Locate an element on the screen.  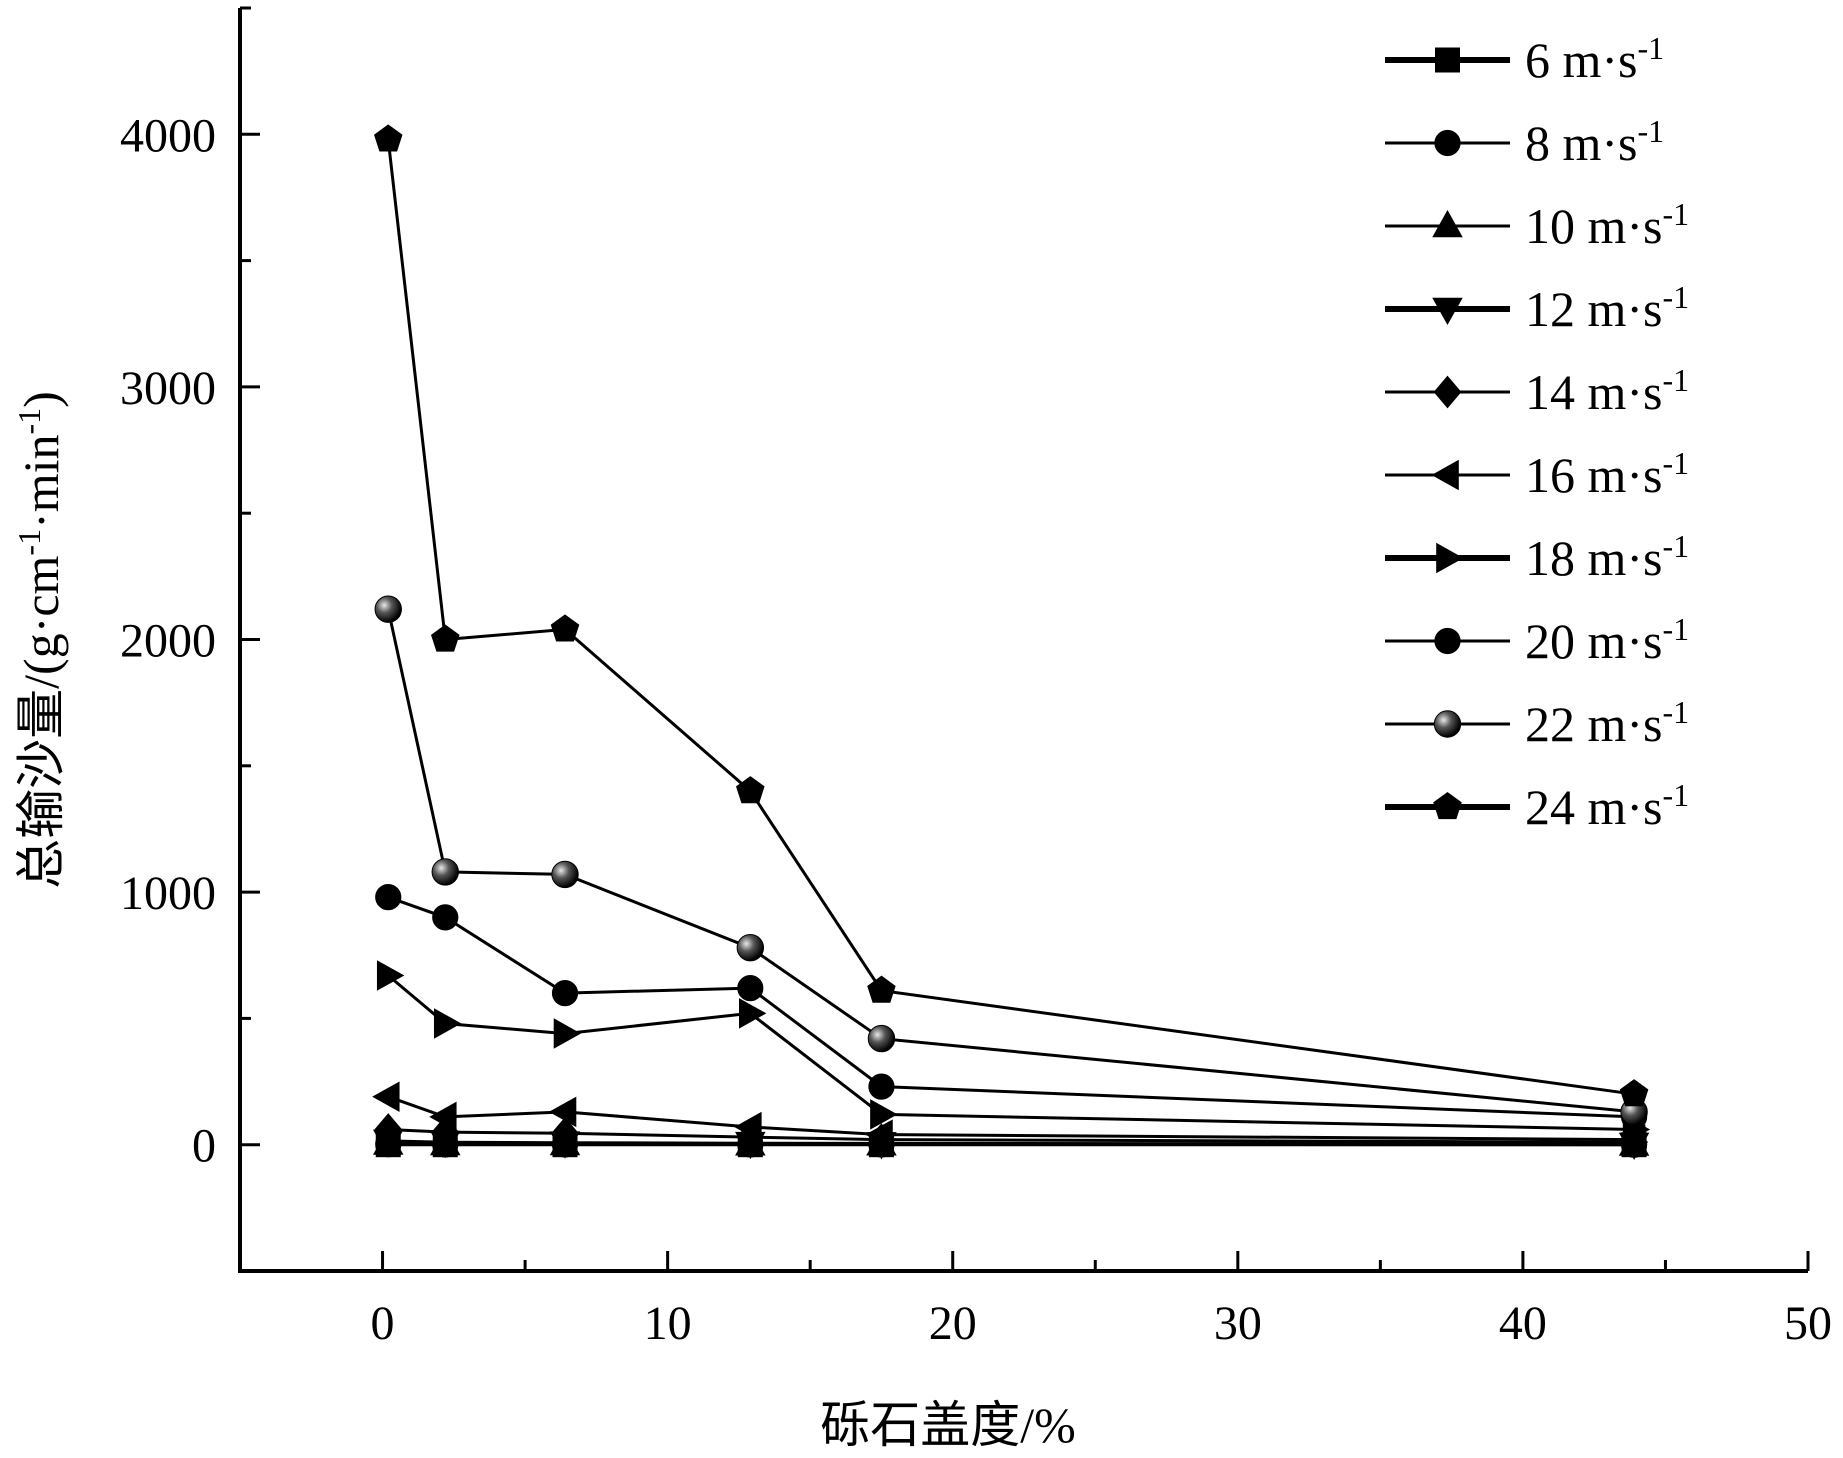
legend-label: 22 m·s-1 is located at coordinates (1607, 723).